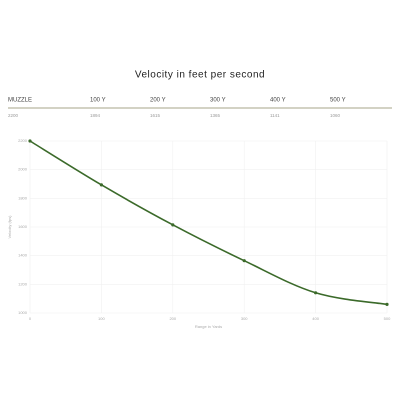 Image resolution: width=400 pixels, height=405 pixels. I want to click on table-cell: 1615, so click(155, 115).